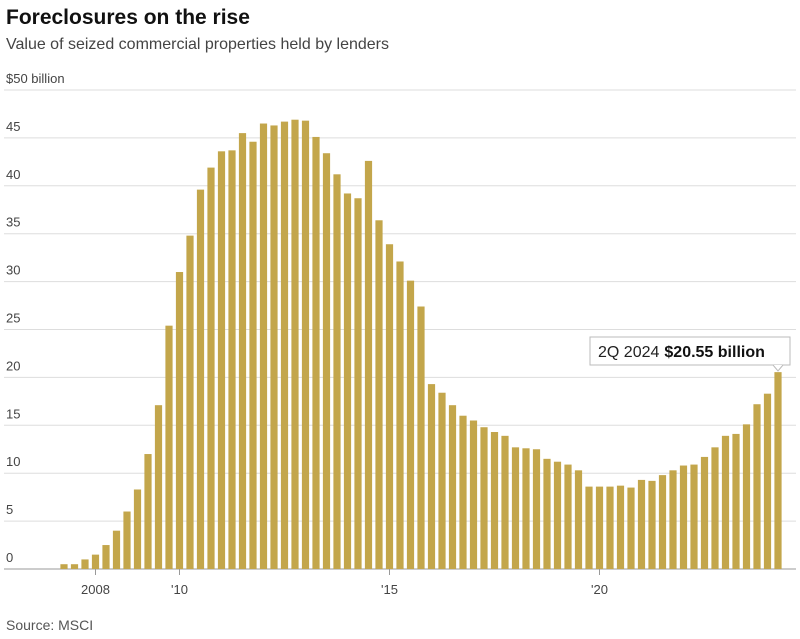  What do you see at coordinates (13, 222) in the screenshot?
I see `y-tick-label: 35` at bounding box center [13, 222].